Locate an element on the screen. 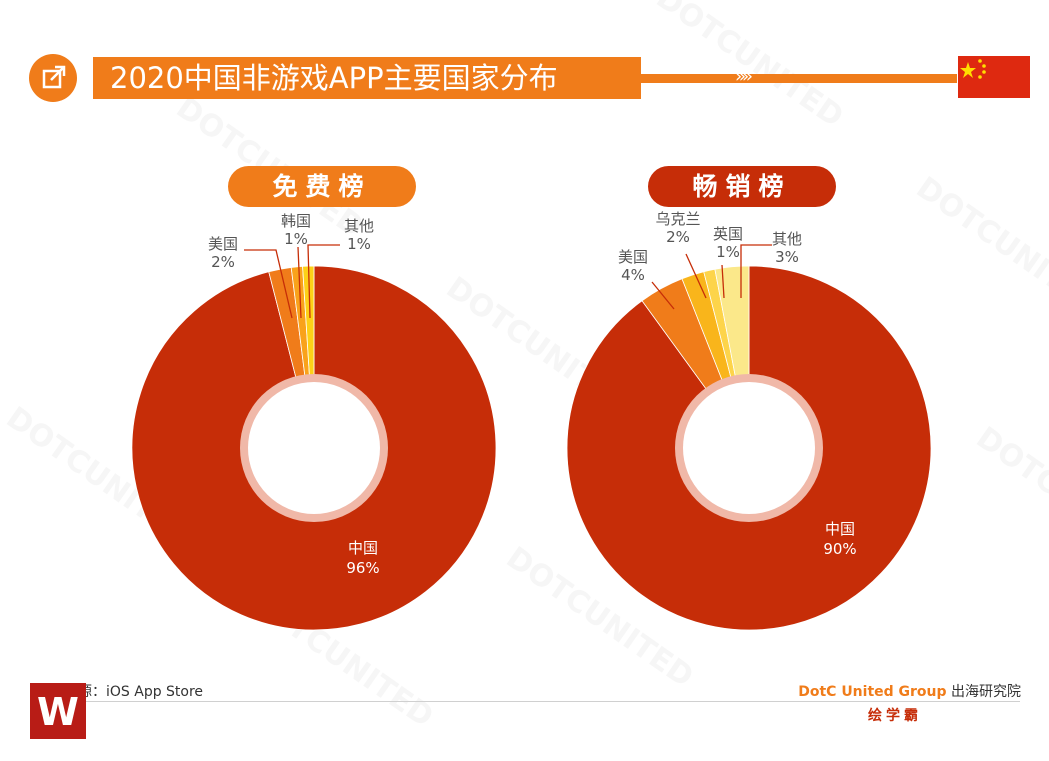 The height and width of the screenshot is (761, 1049). slice-value: 96% is located at coordinates (362, 568).